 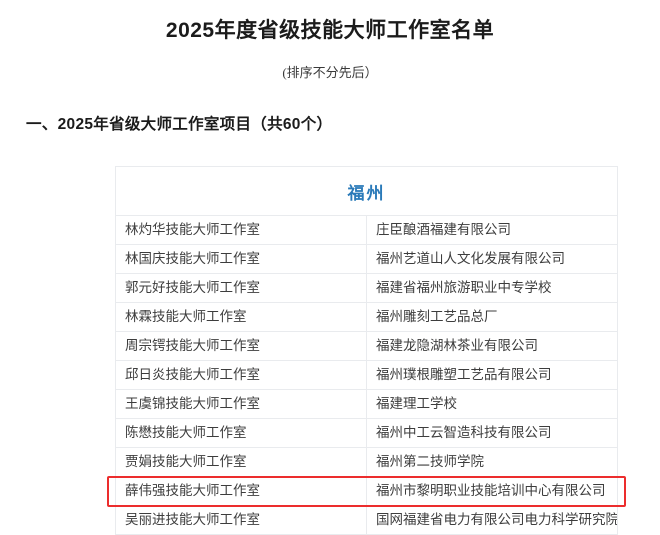 What do you see at coordinates (192, 287) in the screenshot?
I see `studio-name-text: 郭元好技能大师工作室` at bounding box center [192, 287].